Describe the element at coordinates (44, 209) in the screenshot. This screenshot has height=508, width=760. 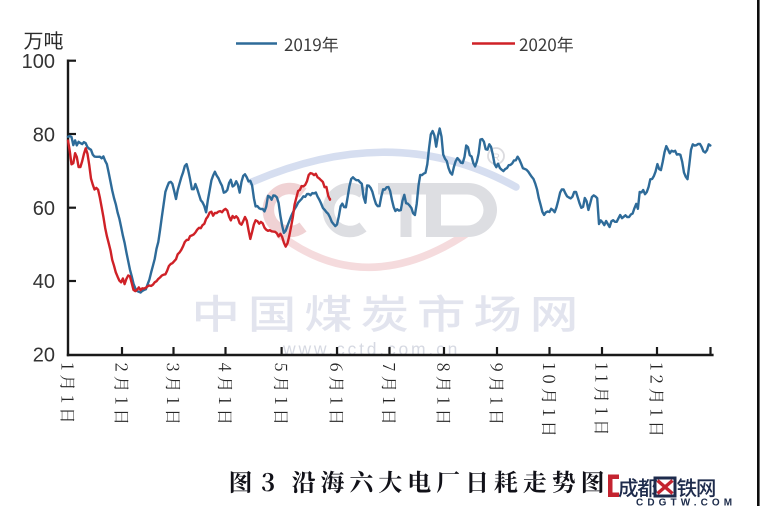
I see `svg-text: 60` at that location.